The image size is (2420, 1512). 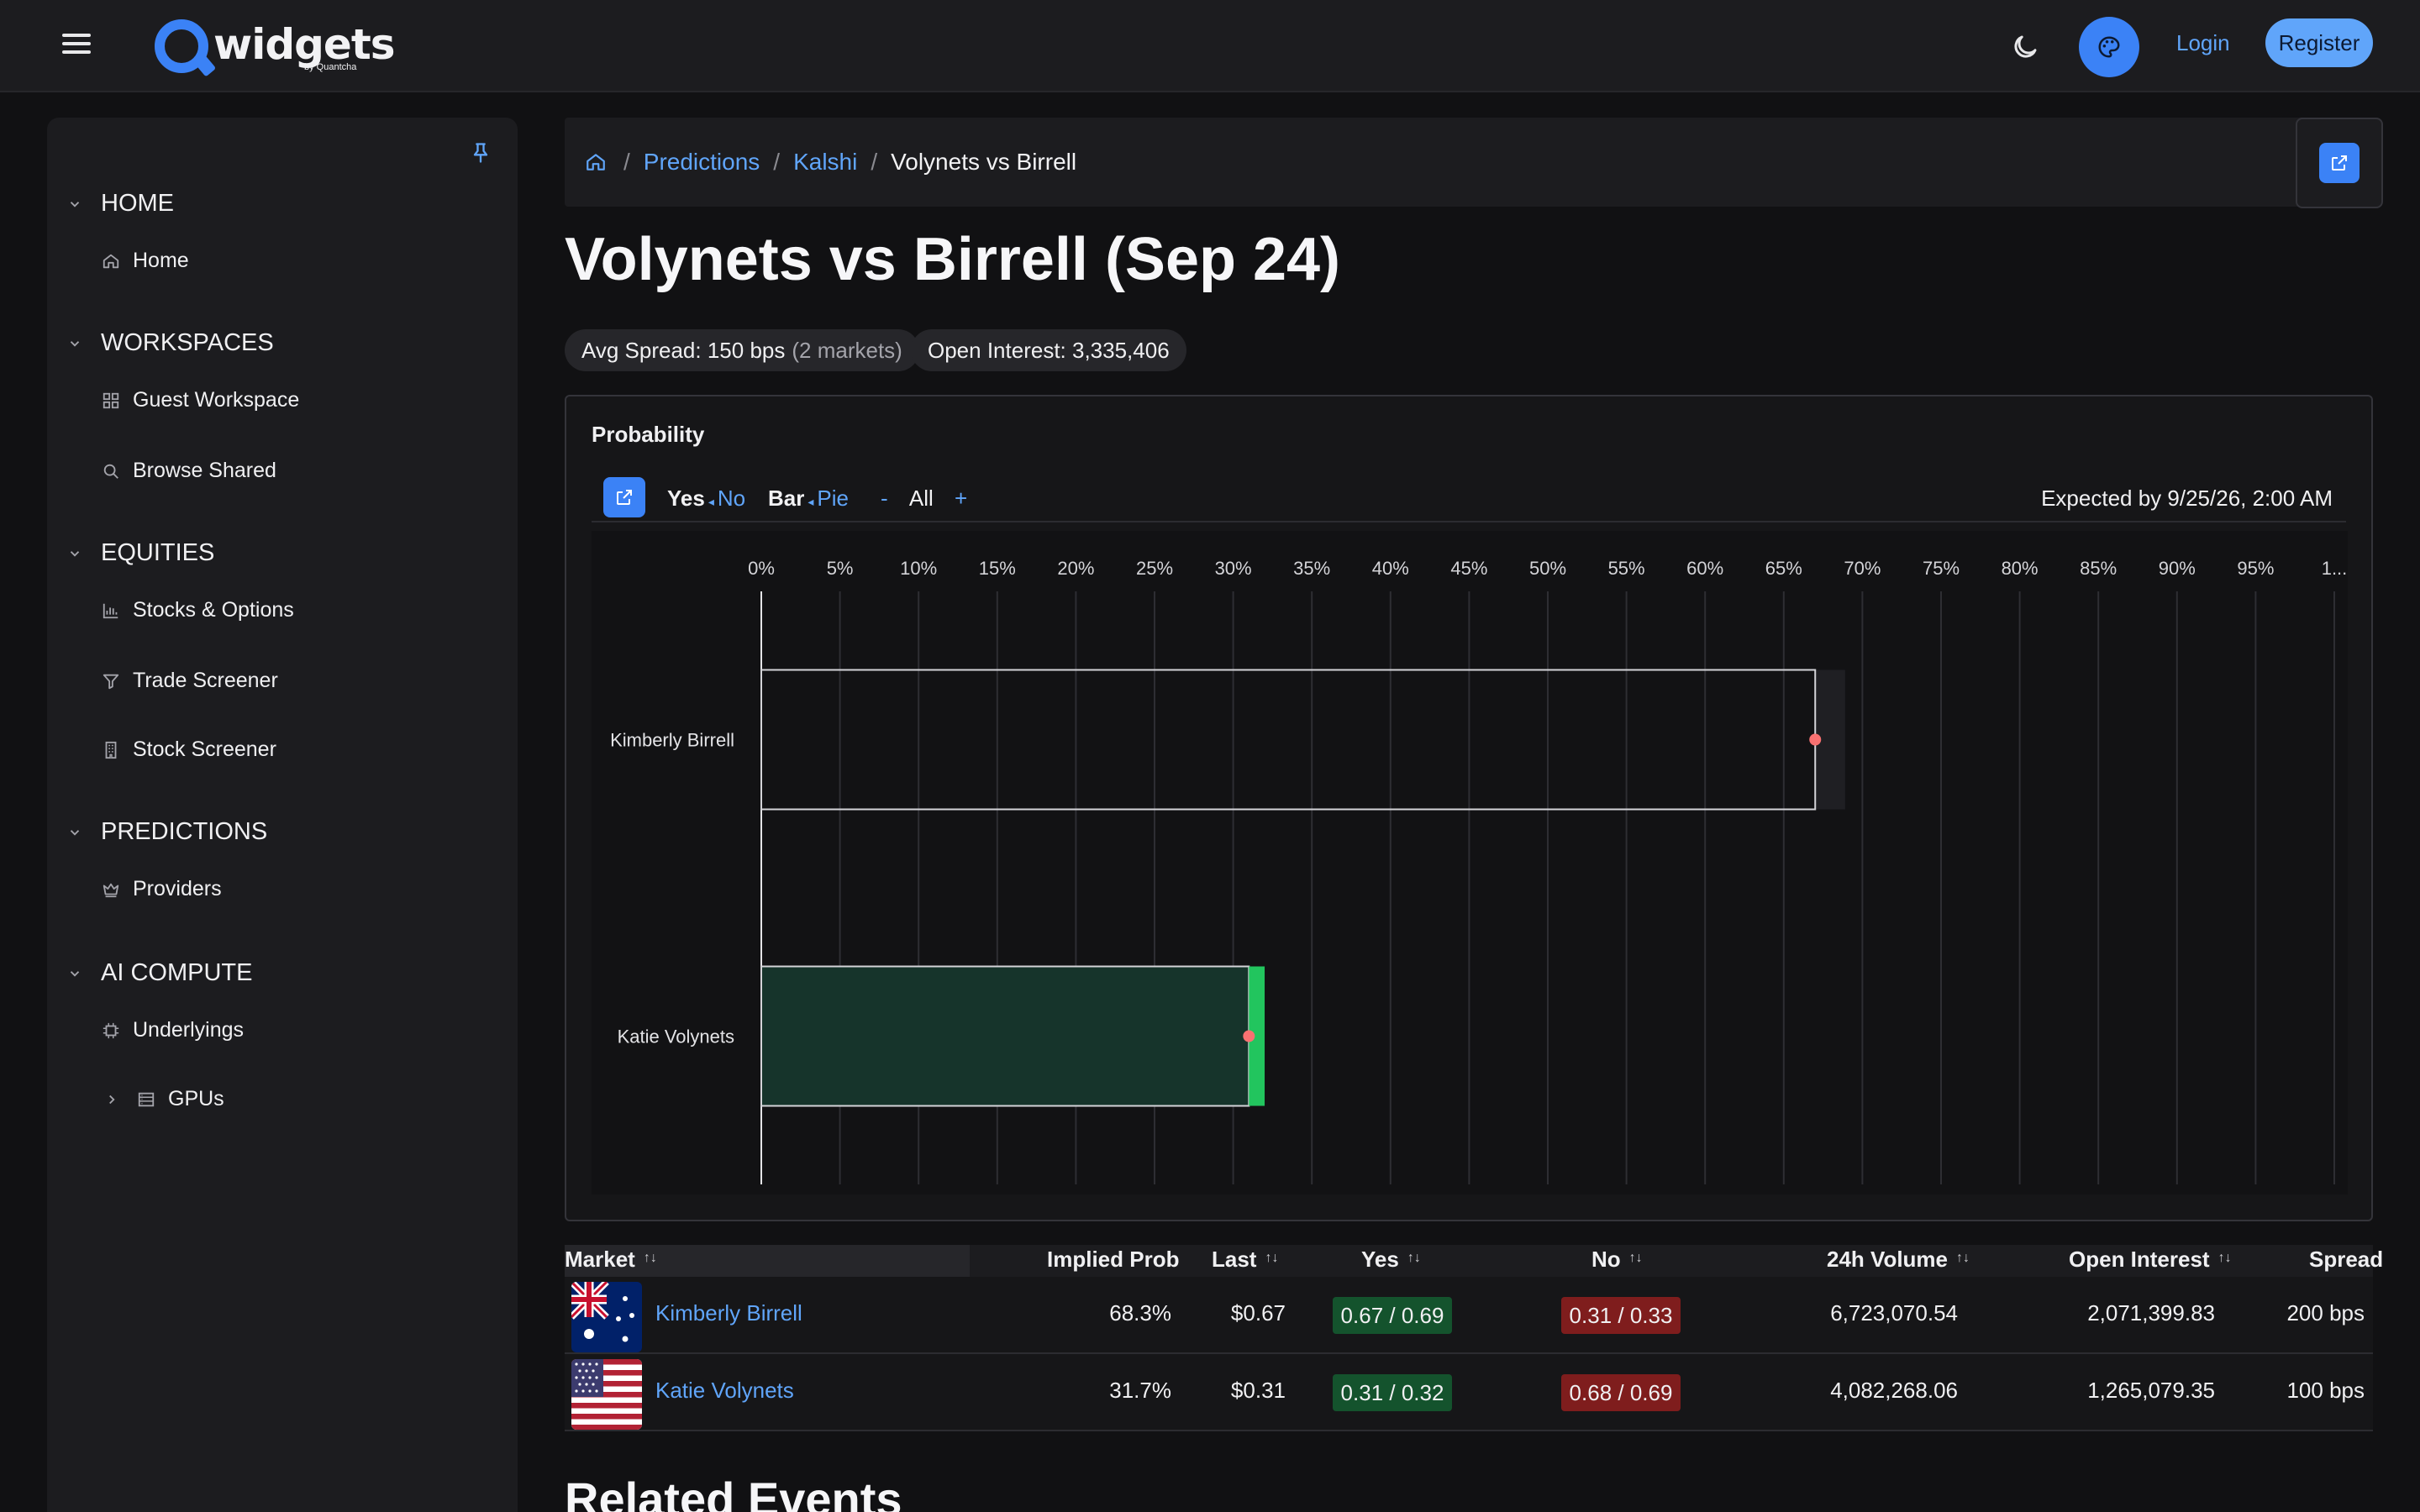 I want to click on breadcrumb-current: Volynets vs Birrell, so click(x=984, y=162).